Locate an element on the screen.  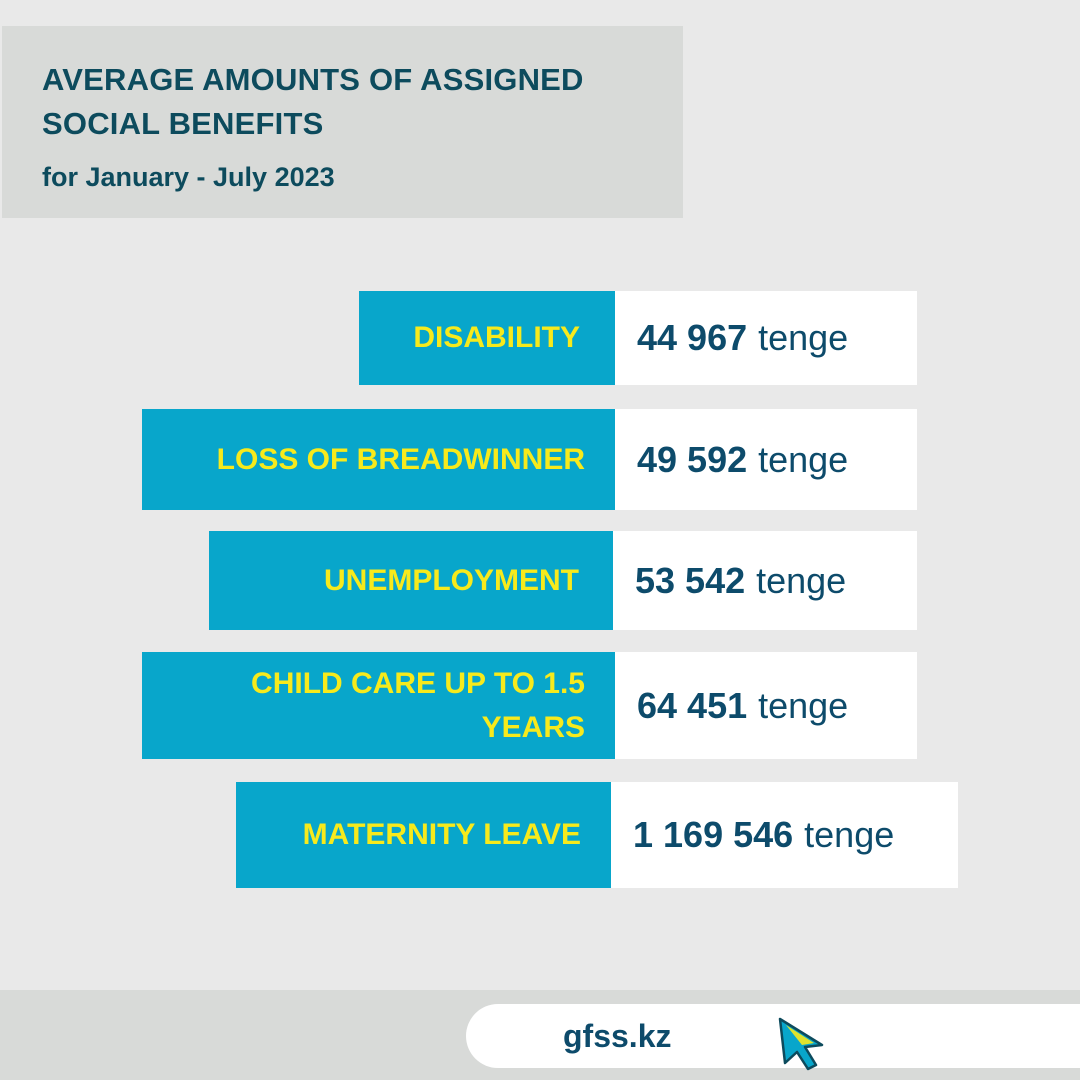
header-panel is located at coordinates (342, 122).